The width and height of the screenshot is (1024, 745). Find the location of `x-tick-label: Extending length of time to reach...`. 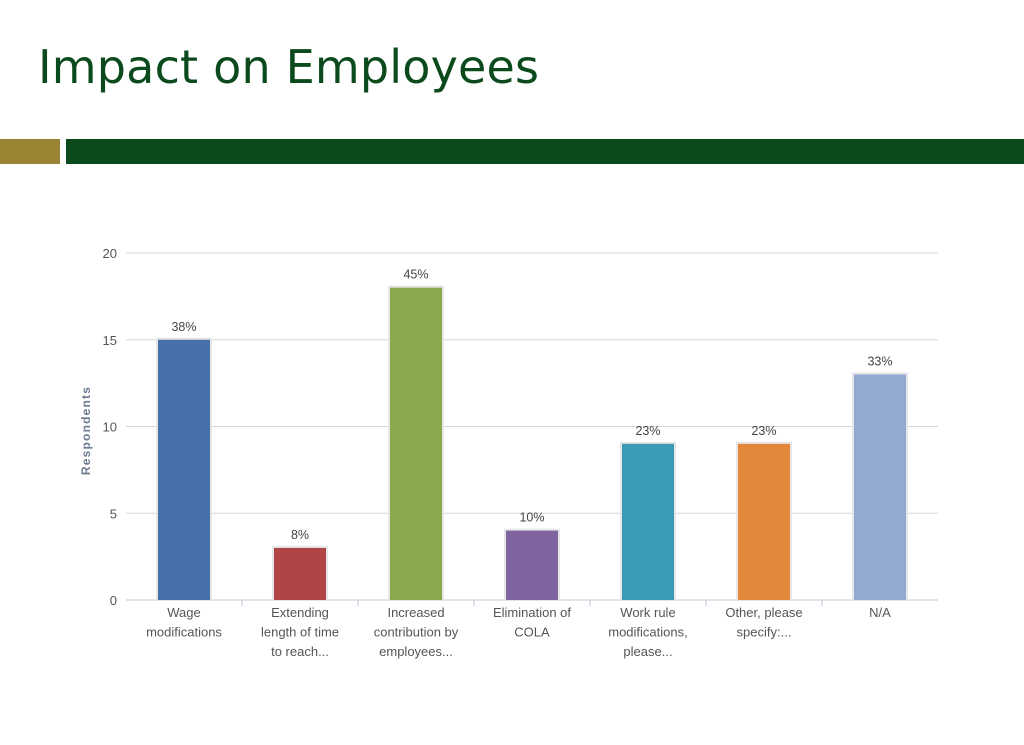

x-tick-label: Extending length of time to reach... is located at coordinates (300, 632).